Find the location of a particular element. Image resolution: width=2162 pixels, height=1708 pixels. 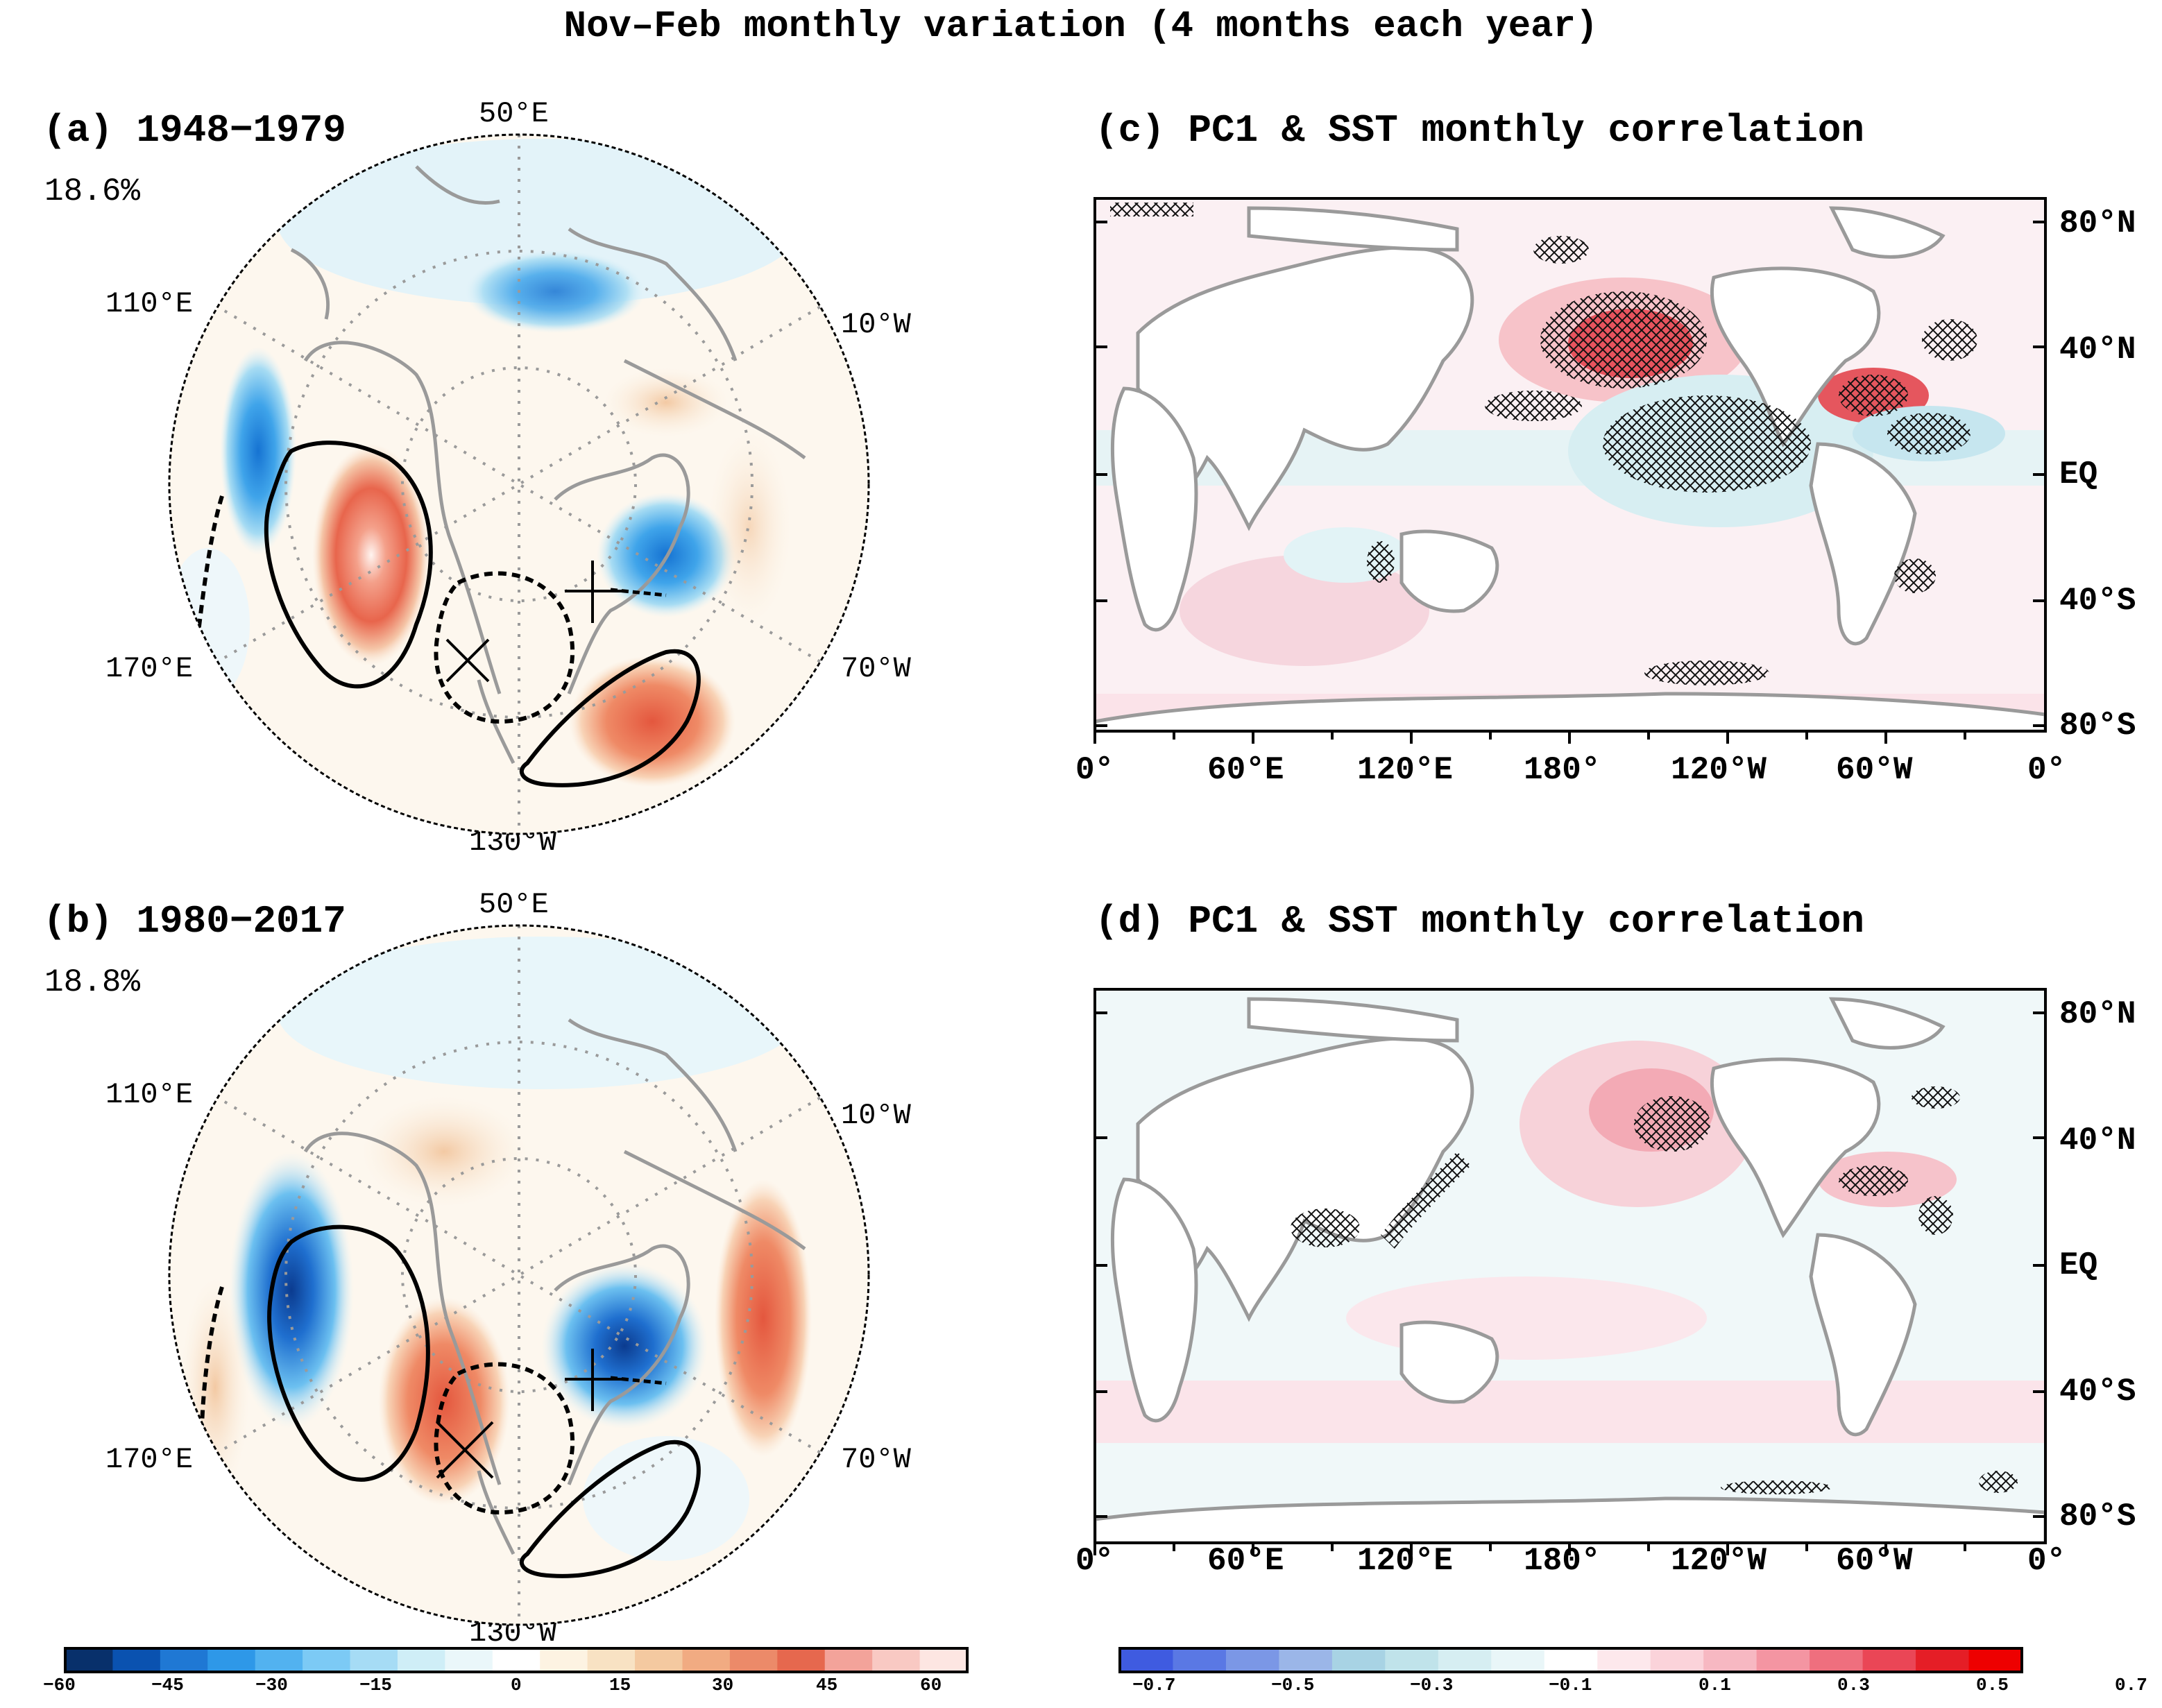

panel-d-lat-label: 80°N is located at coordinates (2097, 1014).